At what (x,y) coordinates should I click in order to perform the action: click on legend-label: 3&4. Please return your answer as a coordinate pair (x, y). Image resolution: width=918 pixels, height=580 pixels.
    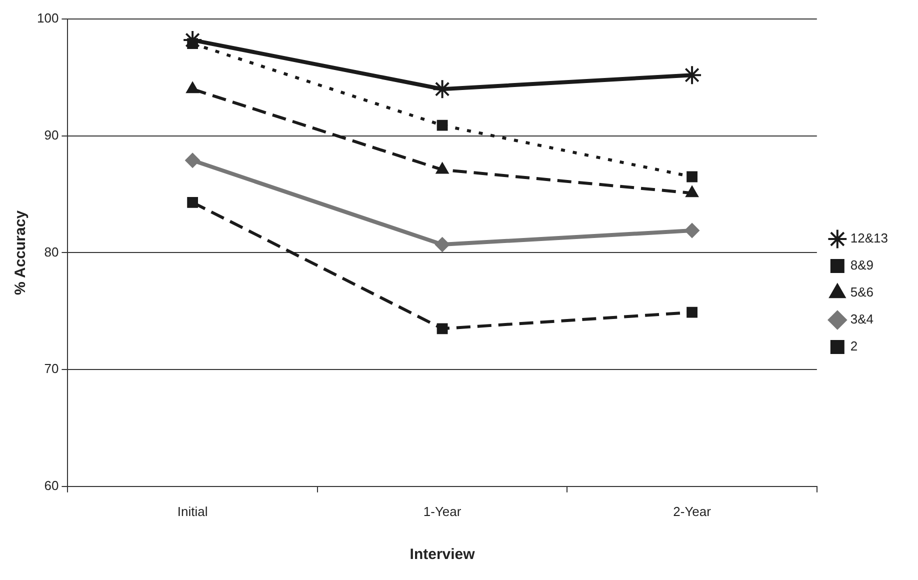
    Looking at the image, I should click on (862, 319).